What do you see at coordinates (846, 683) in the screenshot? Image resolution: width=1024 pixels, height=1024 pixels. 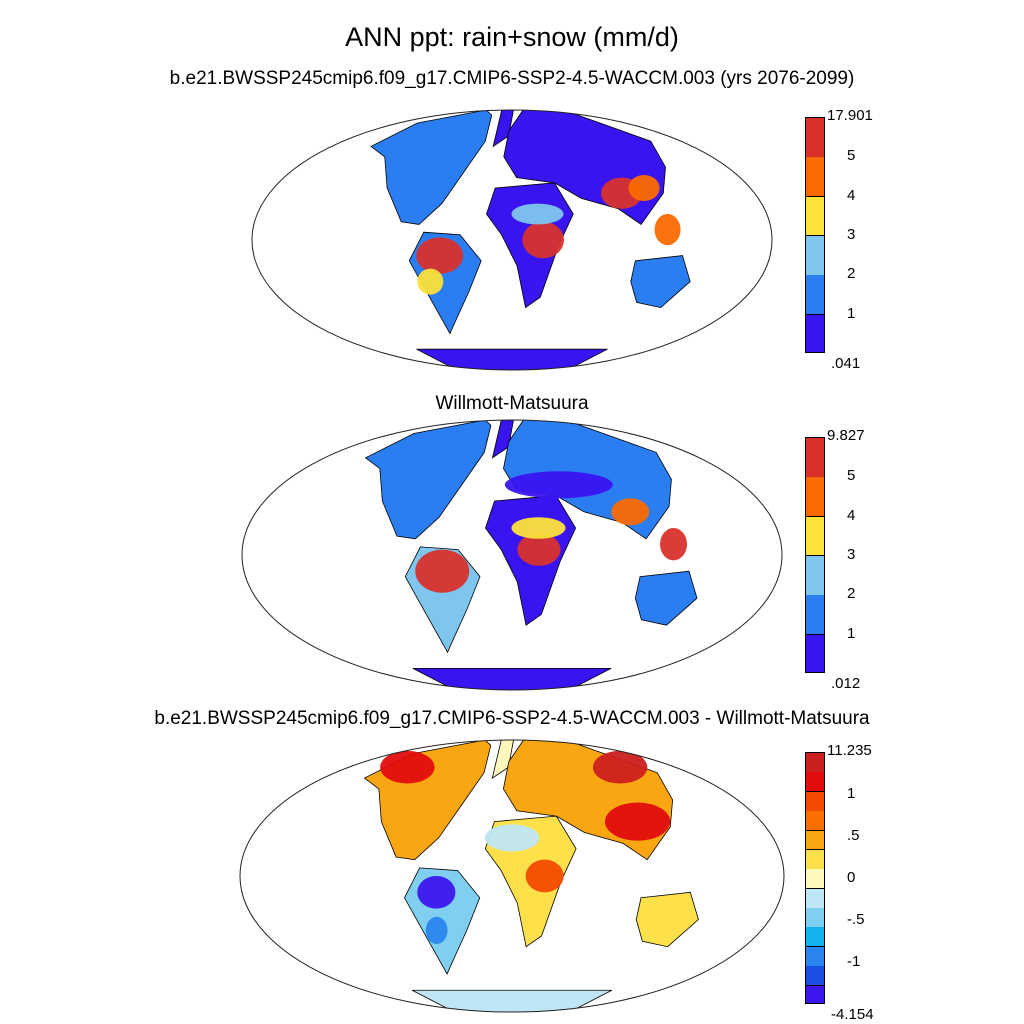 I see `colorbar-label: .012` at bounding box center [846, 683].